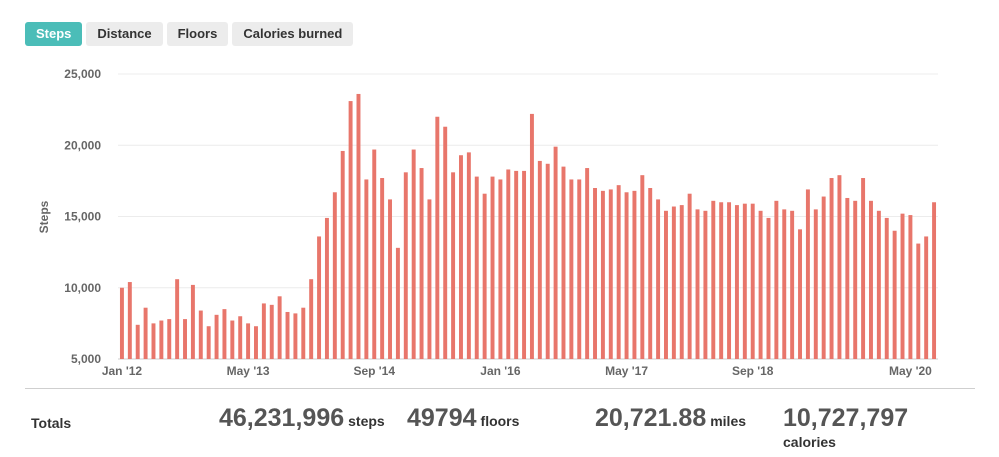  What do you see at coordinates (197, 34) in the screenshot?
I see `tab-floors: Floors` at bounding box center [197, 34].